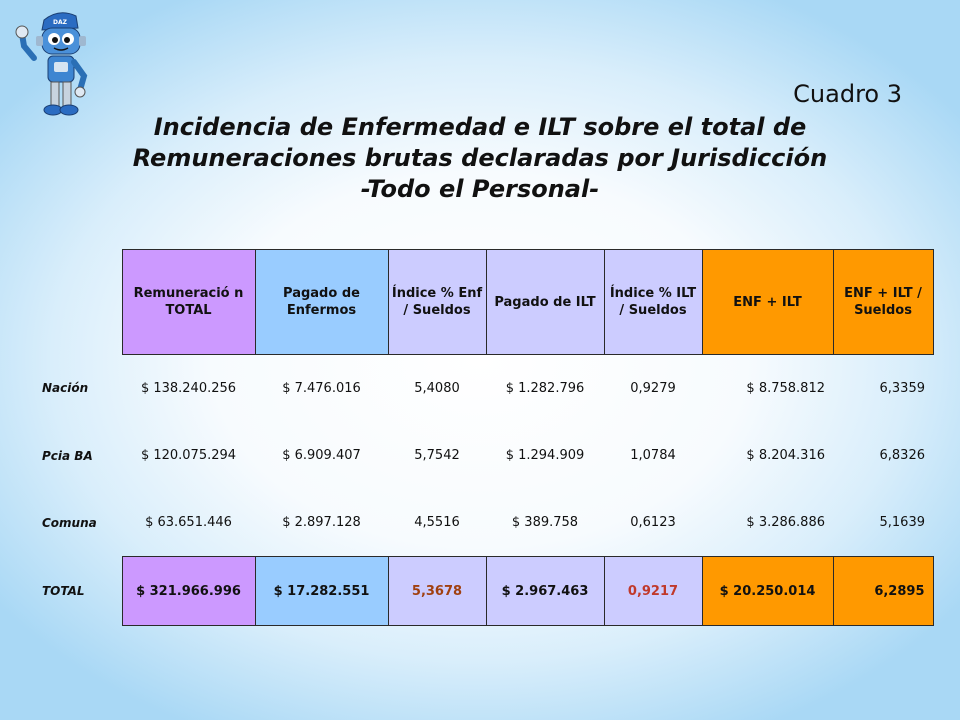 Image resolution: width=960 pixels, height=720 pixels. I want to click on robot-mascot-icon: DAZ, so click(51, 64).